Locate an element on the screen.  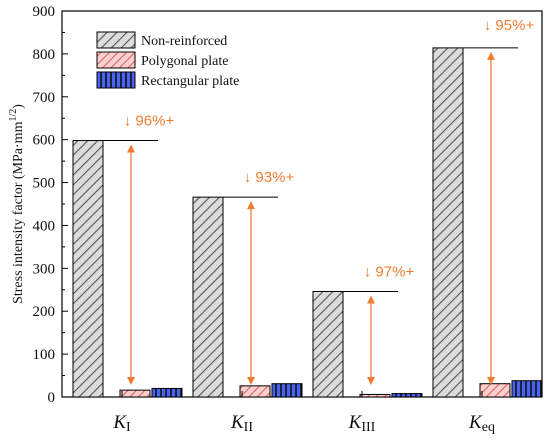
y-tick-label: 400 is located at coordinates (44, 226).